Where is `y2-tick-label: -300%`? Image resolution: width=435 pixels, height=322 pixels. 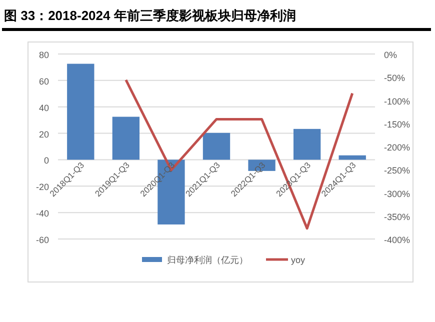
y2-tick-label: -300% is located at coordinates (397, 193).